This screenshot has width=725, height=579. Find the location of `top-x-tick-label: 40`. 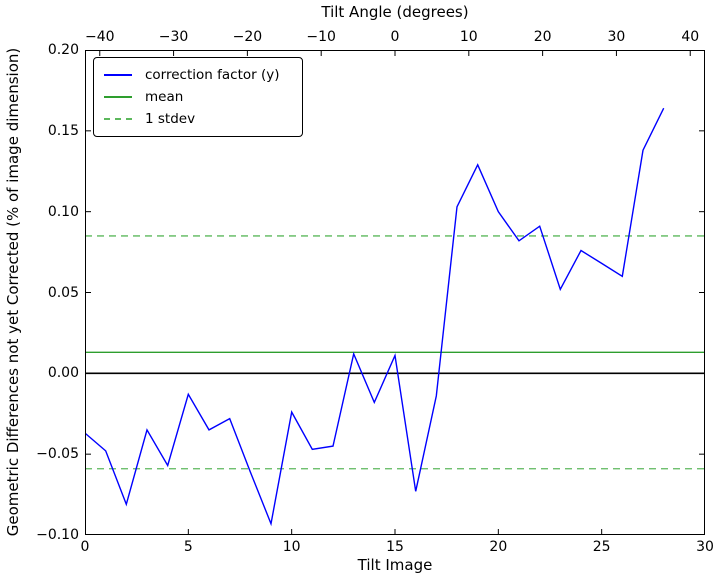

top-x-tick-label: 40 is located at coordinates (690, 37).